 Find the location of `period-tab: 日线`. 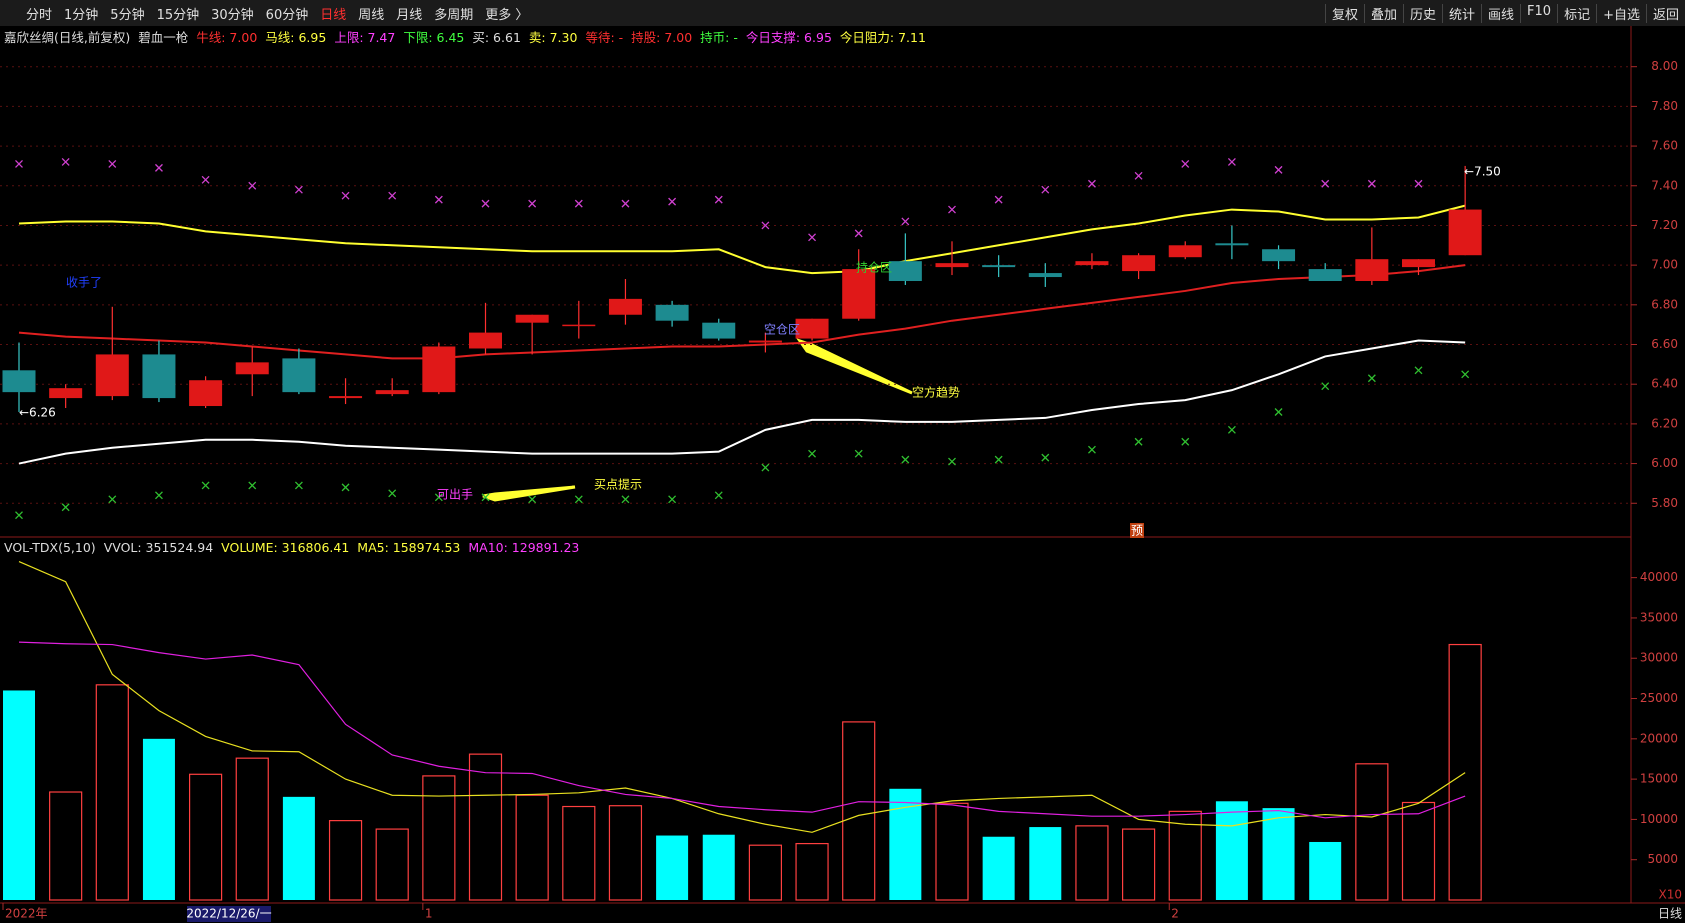

period-tab: 日线 is located at coordinates (333, 15).